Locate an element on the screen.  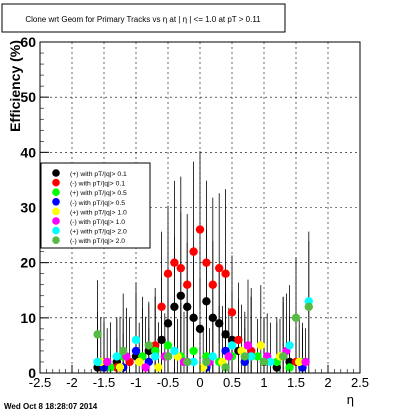
legend-label: (-) with pT/|q|> 0.5 is located at coordinates (97, 203).